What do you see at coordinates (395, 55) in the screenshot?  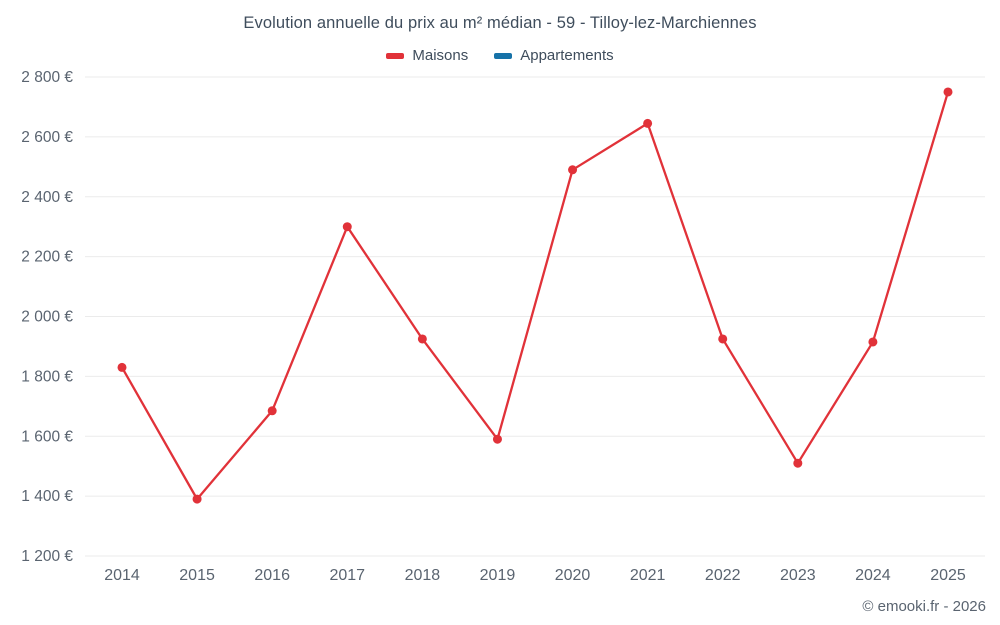 I see `legend-swatch-maisons-icon` at bounding box center [395, 55].